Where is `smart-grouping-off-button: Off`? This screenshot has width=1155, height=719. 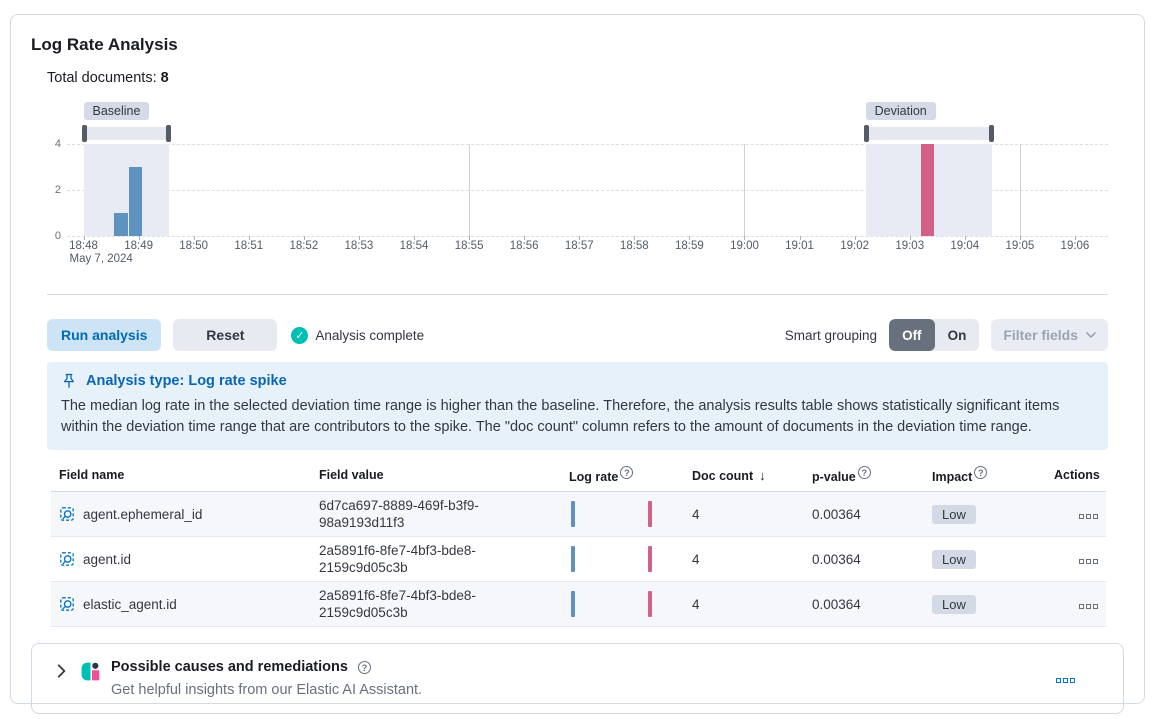
smart-grouping-off-button: Off is located at coordinates (912, 335).